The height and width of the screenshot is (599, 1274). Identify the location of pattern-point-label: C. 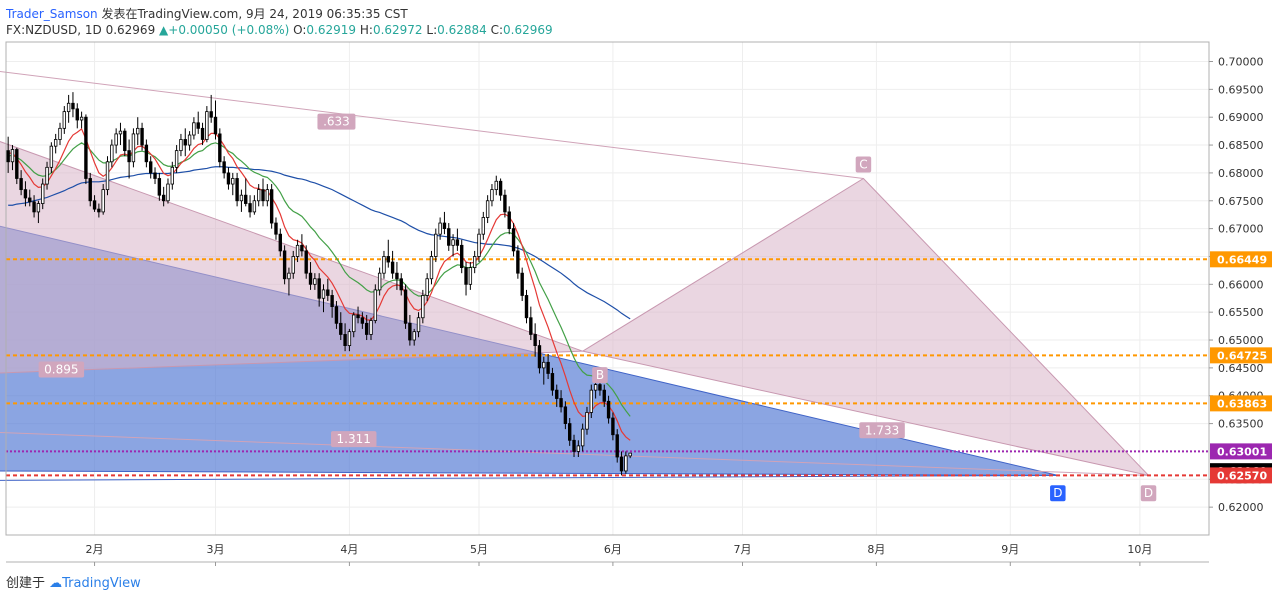
(863, 165).